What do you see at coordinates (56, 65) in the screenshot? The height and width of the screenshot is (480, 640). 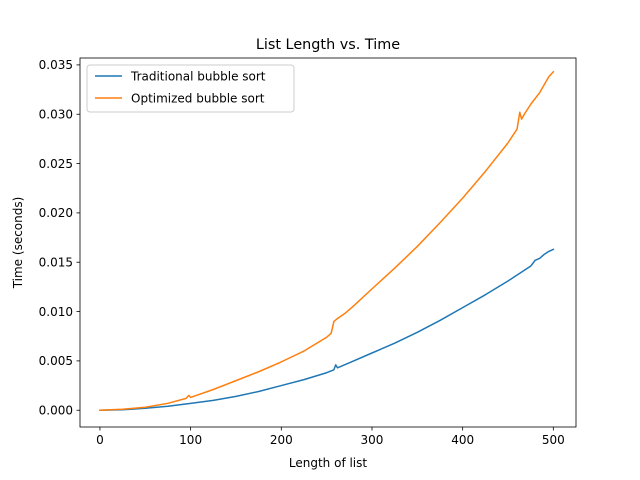 I see `y-tick-label: 0.035` at bounding box center [56, 65].